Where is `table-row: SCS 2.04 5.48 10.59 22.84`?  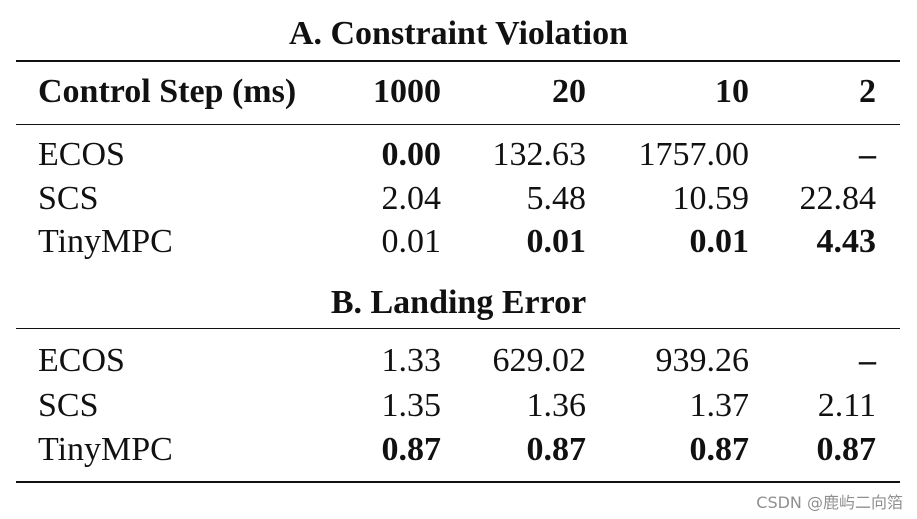
table-row: SCS 2.04 5.48 10.59 22.84 is located at coordinates (458, 199).